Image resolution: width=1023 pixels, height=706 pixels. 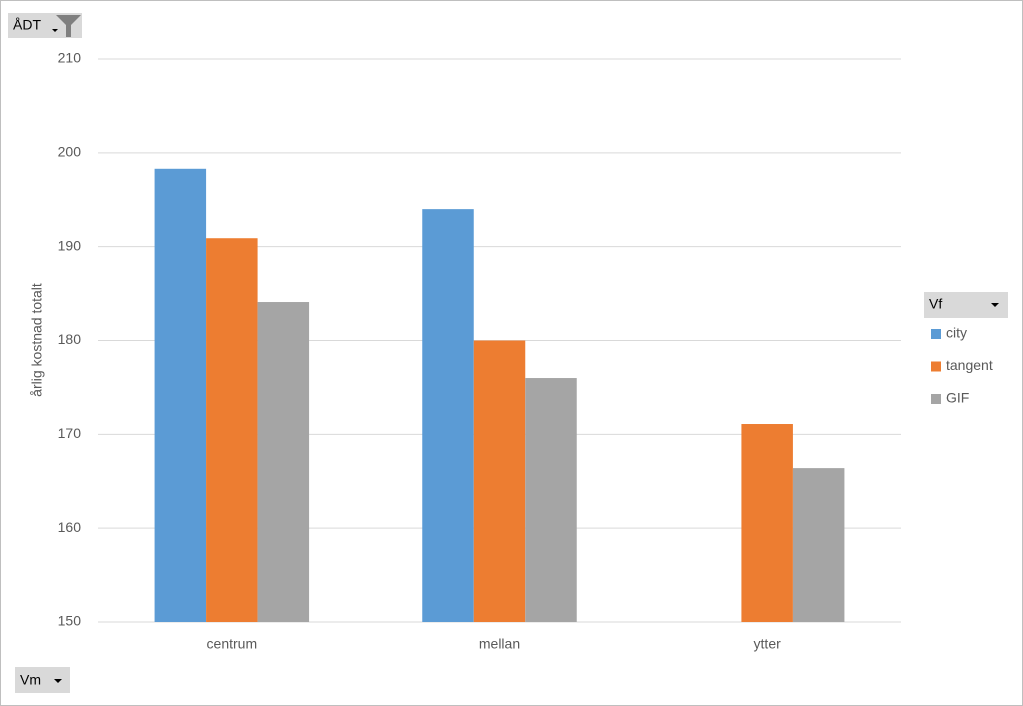 What do you see at coordinates (70, 245) in the screenshot?
I see `y-tick-label: 190` at bounding box center [70, 245].